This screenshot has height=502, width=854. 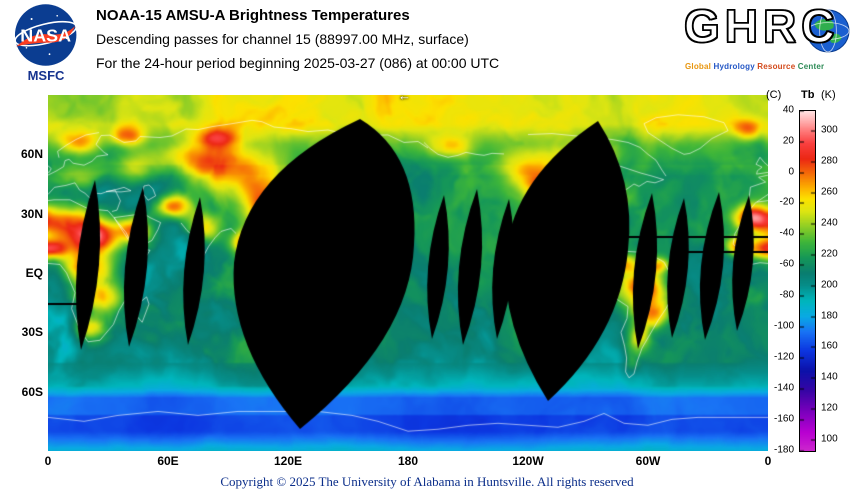 What do you see at coordinates (808, 95) in the screenshot?
I see `colorbar-title: Tb` at bounding box center [808, 95].